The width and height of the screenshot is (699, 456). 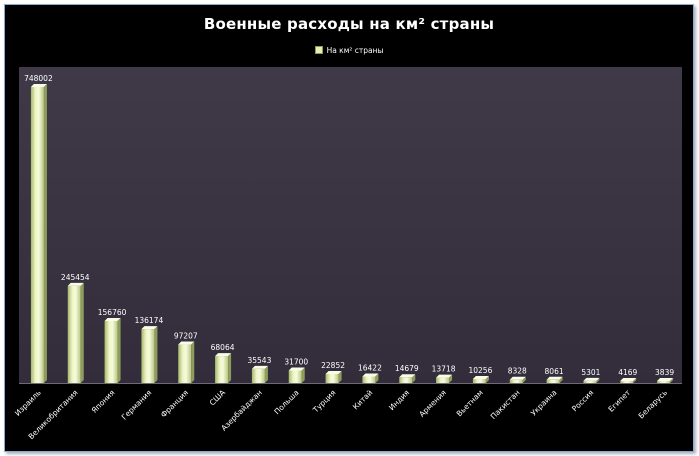 I want to click on data-label: 5301, so click(x=590, y=372).